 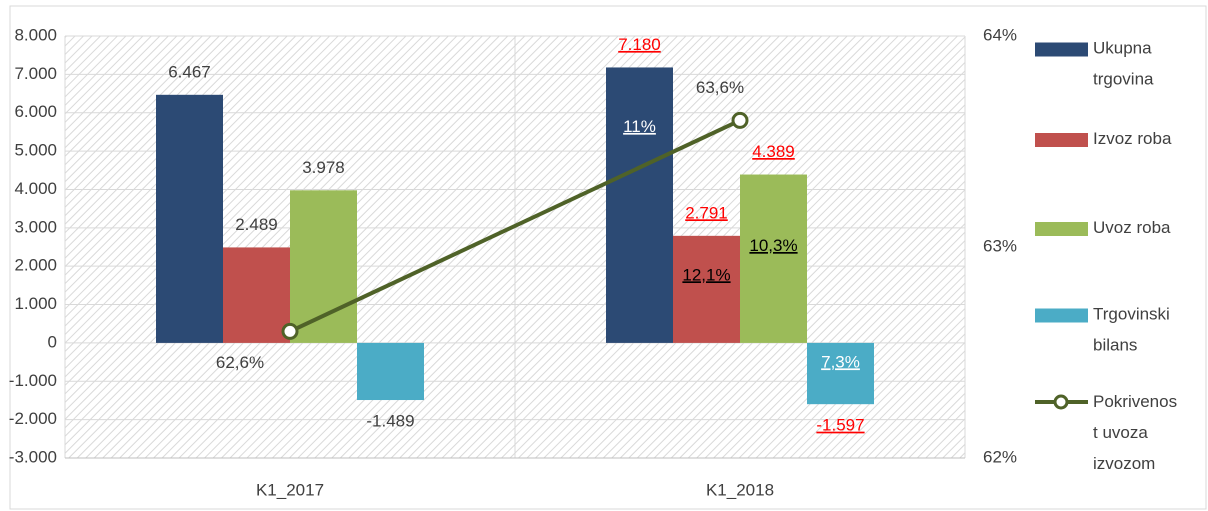 I want to click on y-tick-label: 5.000, so click(x=35, y=150).